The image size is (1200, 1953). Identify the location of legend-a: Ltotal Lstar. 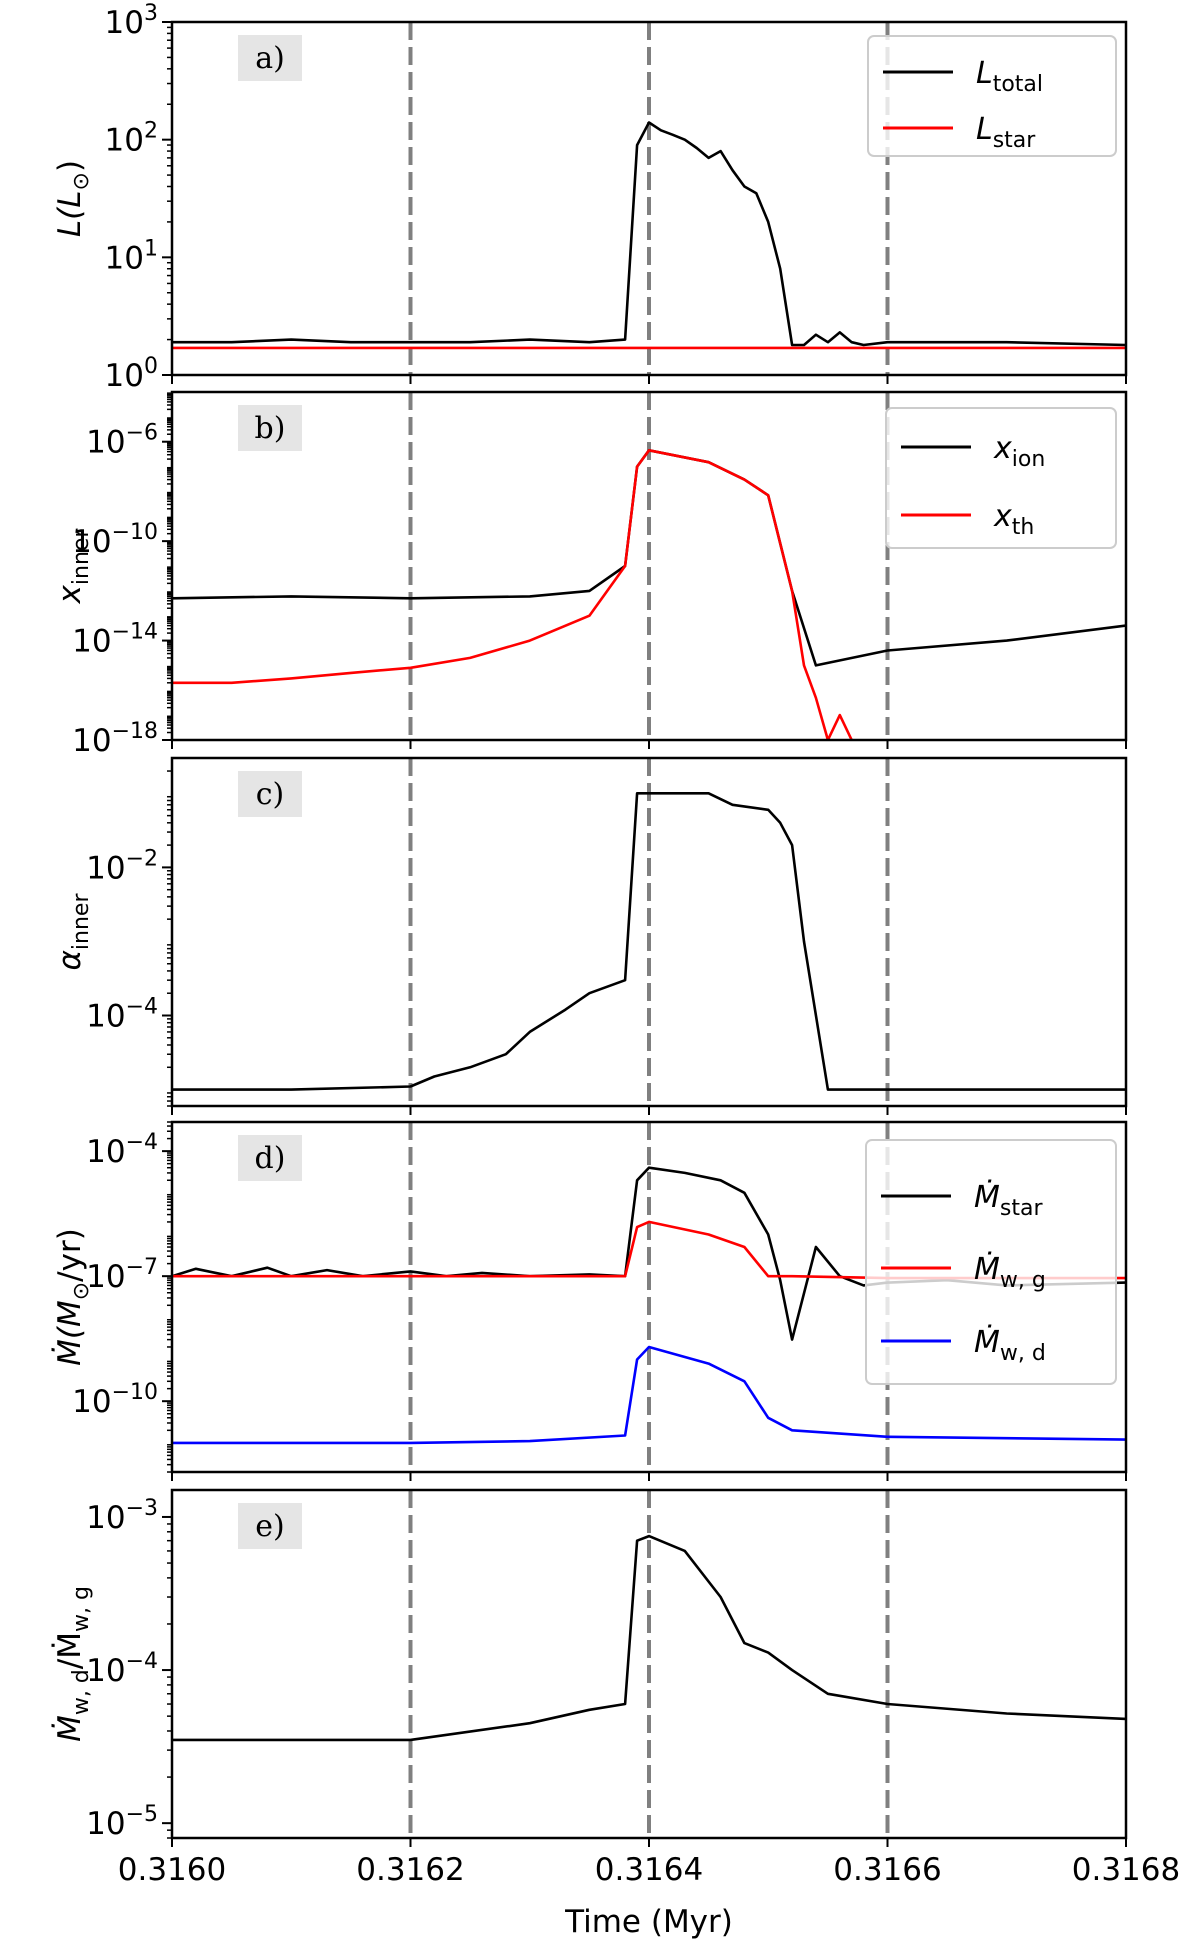
(992, 96).